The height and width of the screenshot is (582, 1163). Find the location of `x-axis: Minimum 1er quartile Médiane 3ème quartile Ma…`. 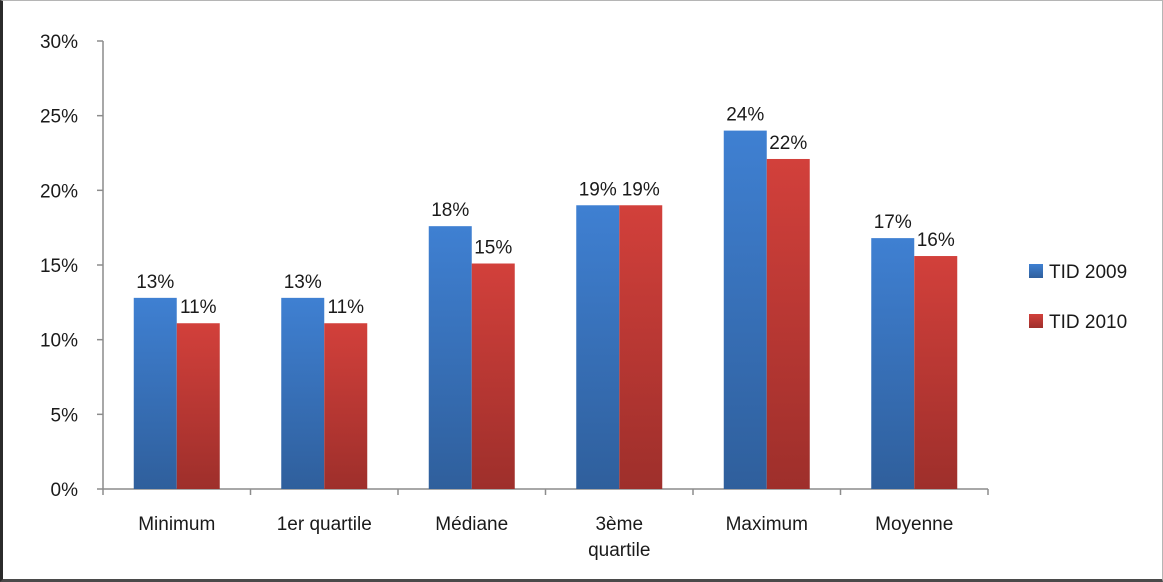

x-axis: Minimum 1er quartile Médiane 3ème quartile Ma… is located at coordinates (545, 524).